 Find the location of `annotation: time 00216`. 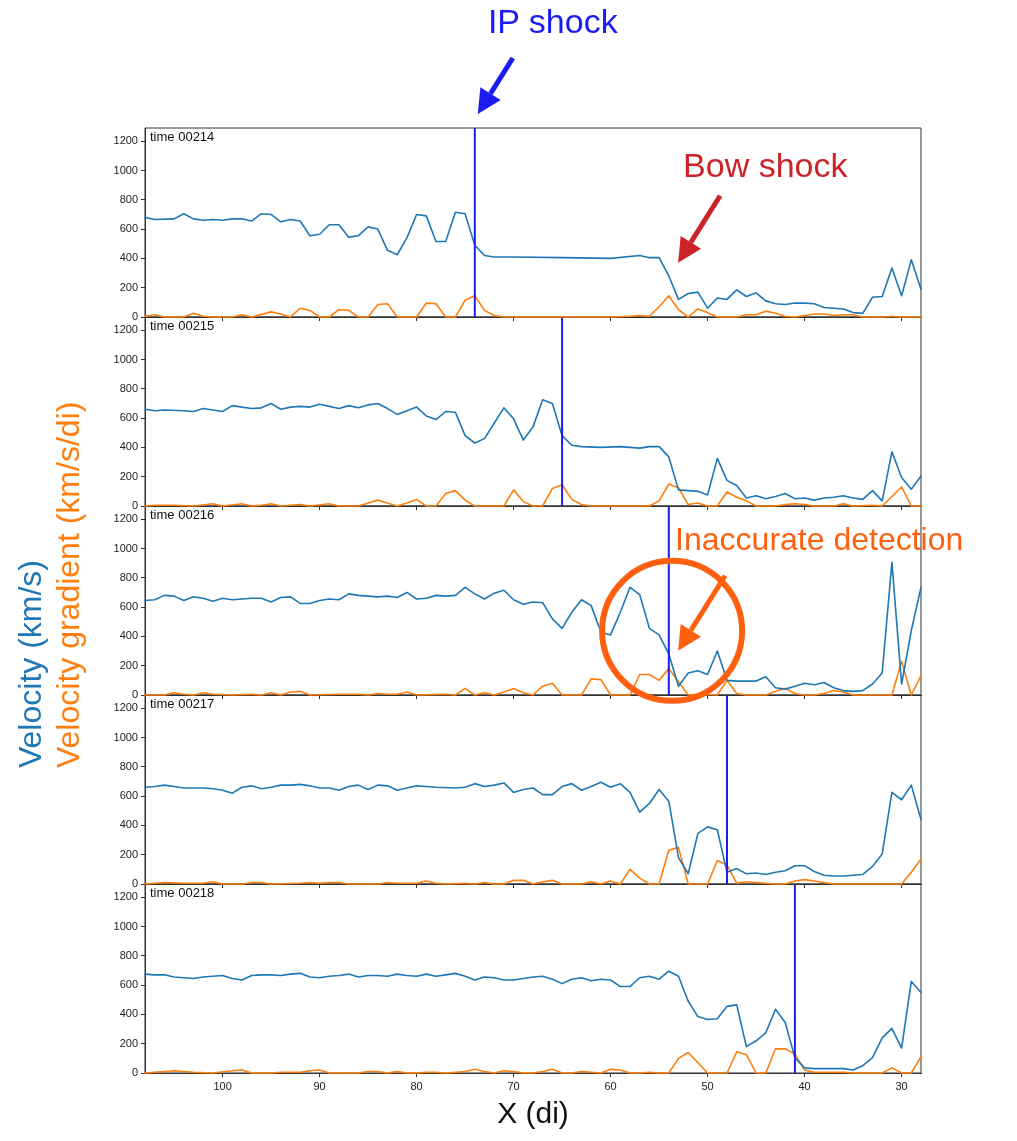

annotation: time 00216 is located at coordinates (182, 515).